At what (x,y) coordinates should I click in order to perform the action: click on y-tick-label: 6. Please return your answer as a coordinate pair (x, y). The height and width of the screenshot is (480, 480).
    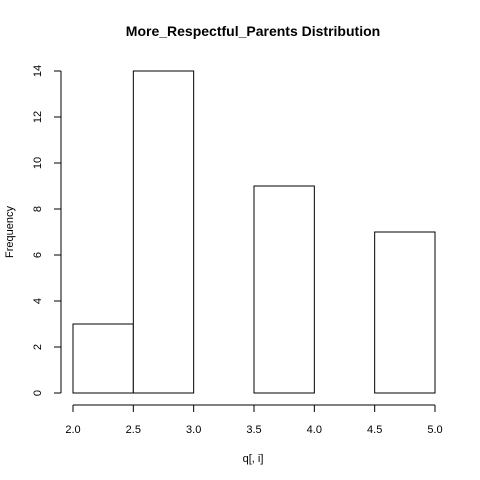
    Looking at the image, I should click on (38, 255).